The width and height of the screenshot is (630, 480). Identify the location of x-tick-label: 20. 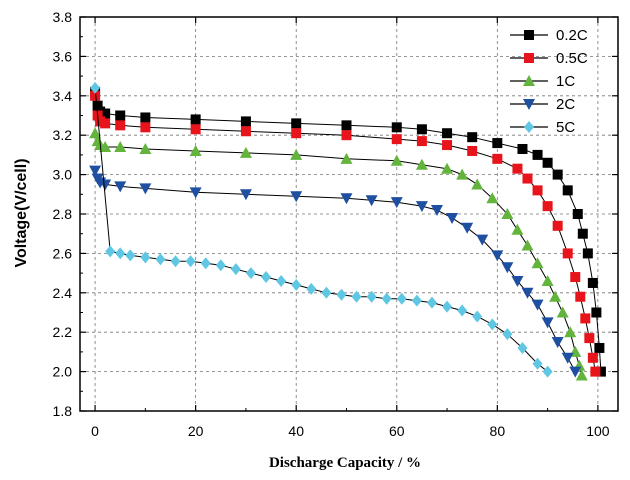
(196, 431).